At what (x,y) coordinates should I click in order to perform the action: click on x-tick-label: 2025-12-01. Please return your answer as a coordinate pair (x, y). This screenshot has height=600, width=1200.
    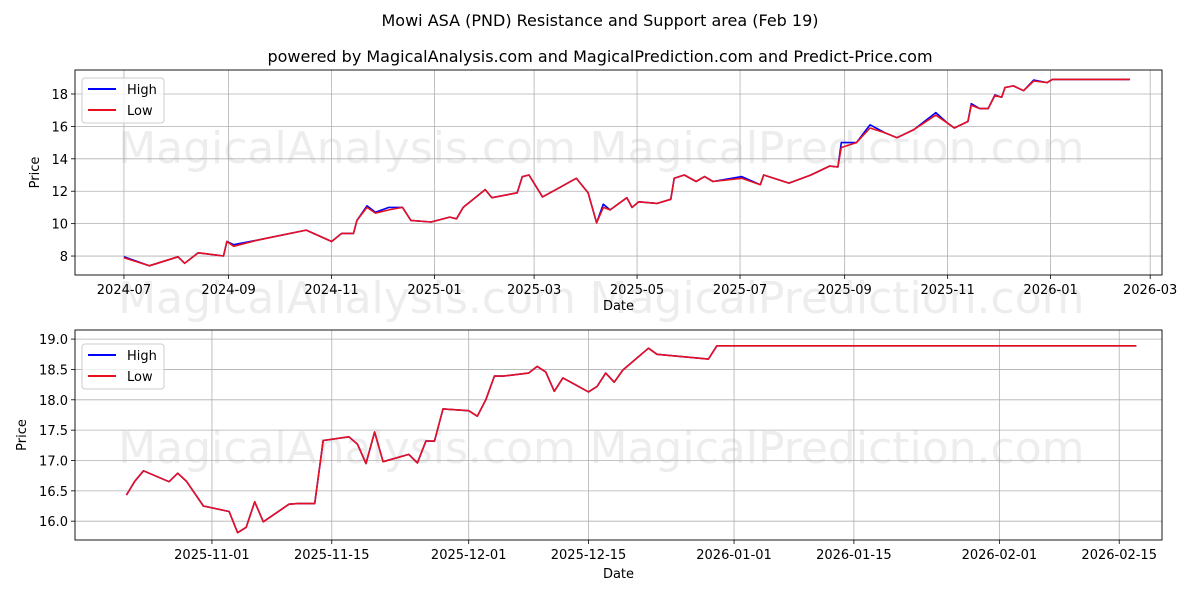
    Looking at the image, I should click on (469, 555).